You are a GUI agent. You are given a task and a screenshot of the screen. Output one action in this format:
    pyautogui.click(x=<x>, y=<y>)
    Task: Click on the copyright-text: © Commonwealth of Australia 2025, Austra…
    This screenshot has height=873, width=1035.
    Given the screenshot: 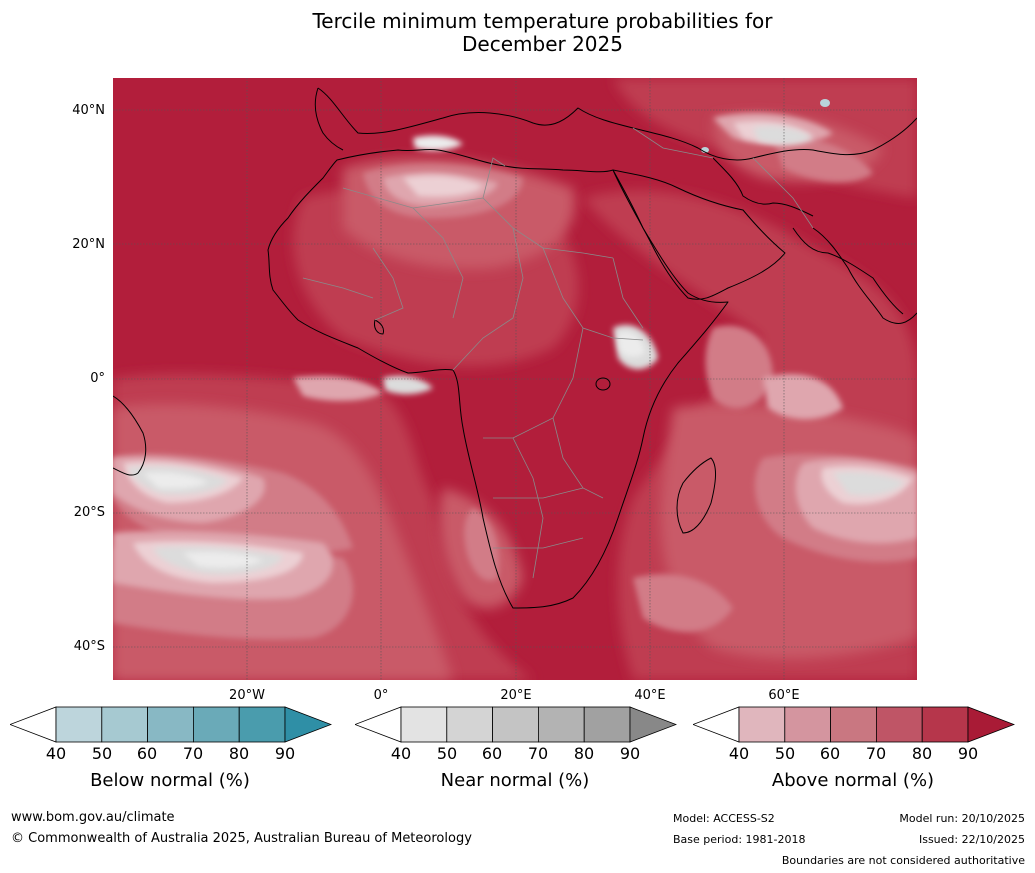 What is the action you would take?
    pyautogui.click(x=241, y=838)
    